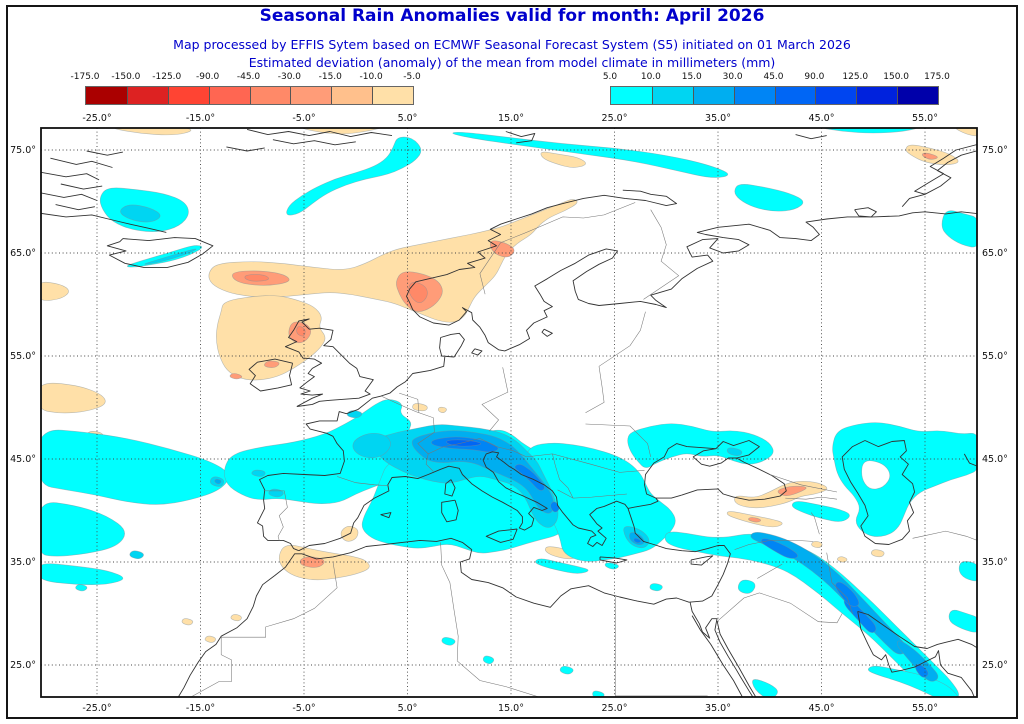  I want to click on legend-tick-label: 30.0, so click(732, 77).